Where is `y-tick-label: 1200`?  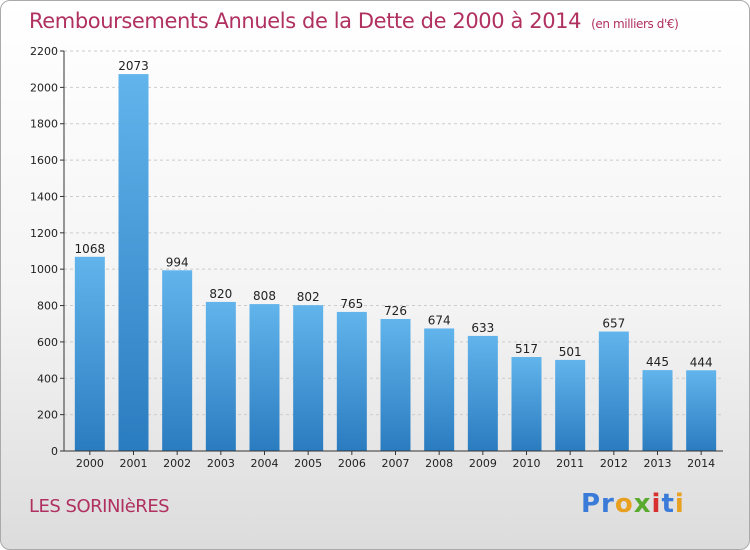 y-tick-label: 1200 is located at coordinates (44, 233).